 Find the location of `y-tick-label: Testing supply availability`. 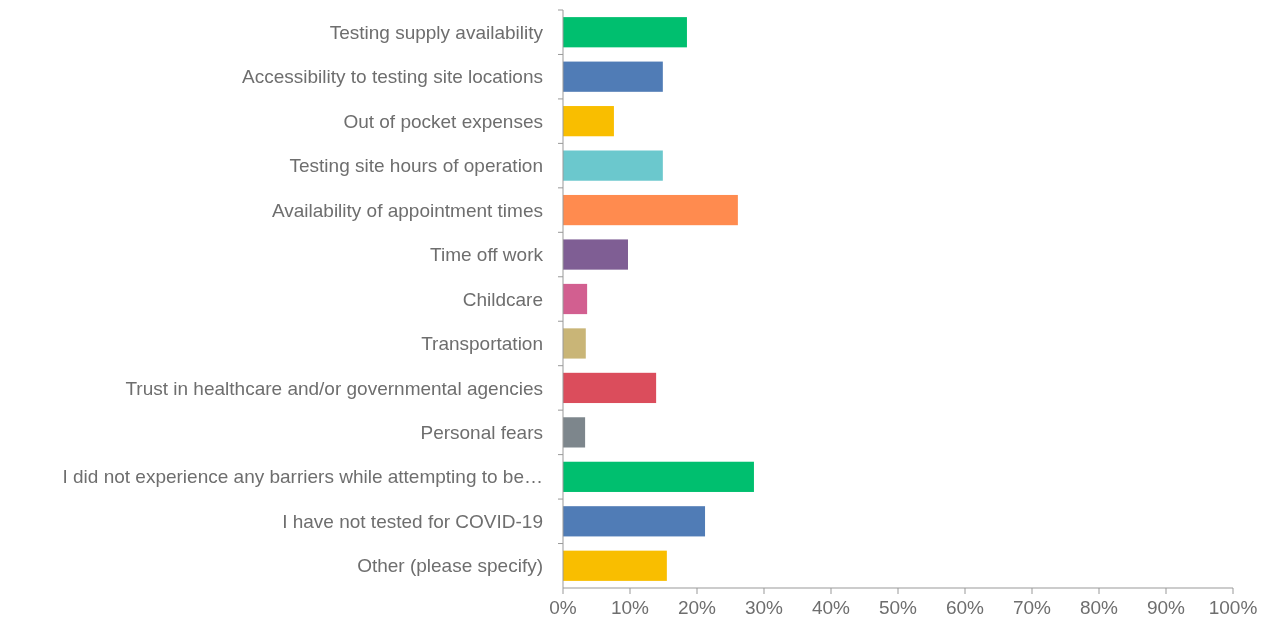

y-tick-label: Testing supply availability is located at coordinates (436, 32).